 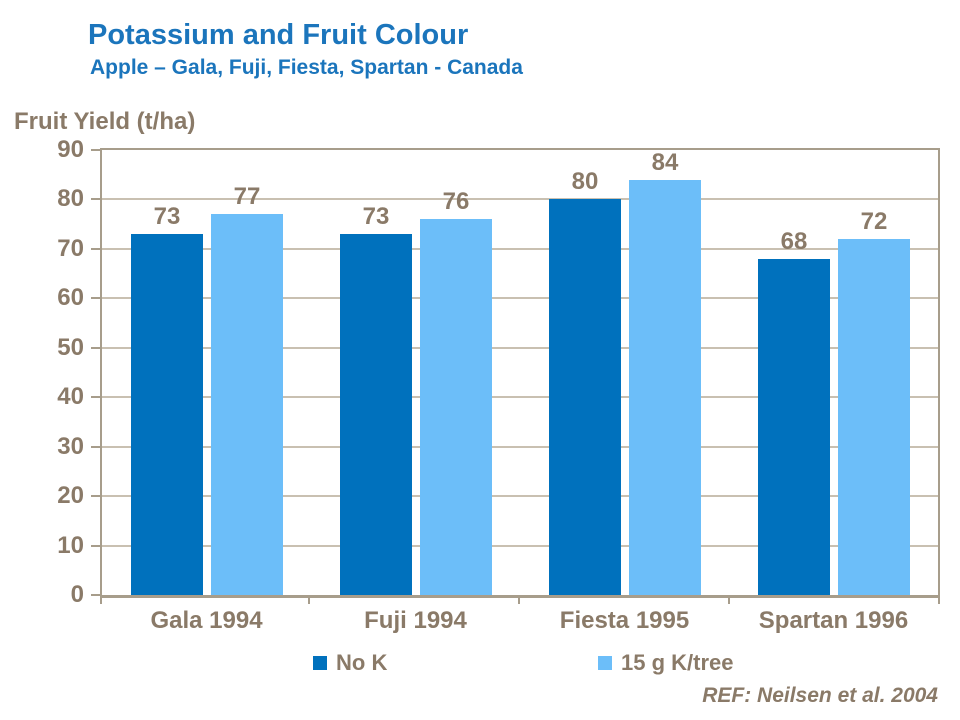 I want to click on legend-item-15g-k-tree: 15 g K/tree, so click(x=666, y=663).